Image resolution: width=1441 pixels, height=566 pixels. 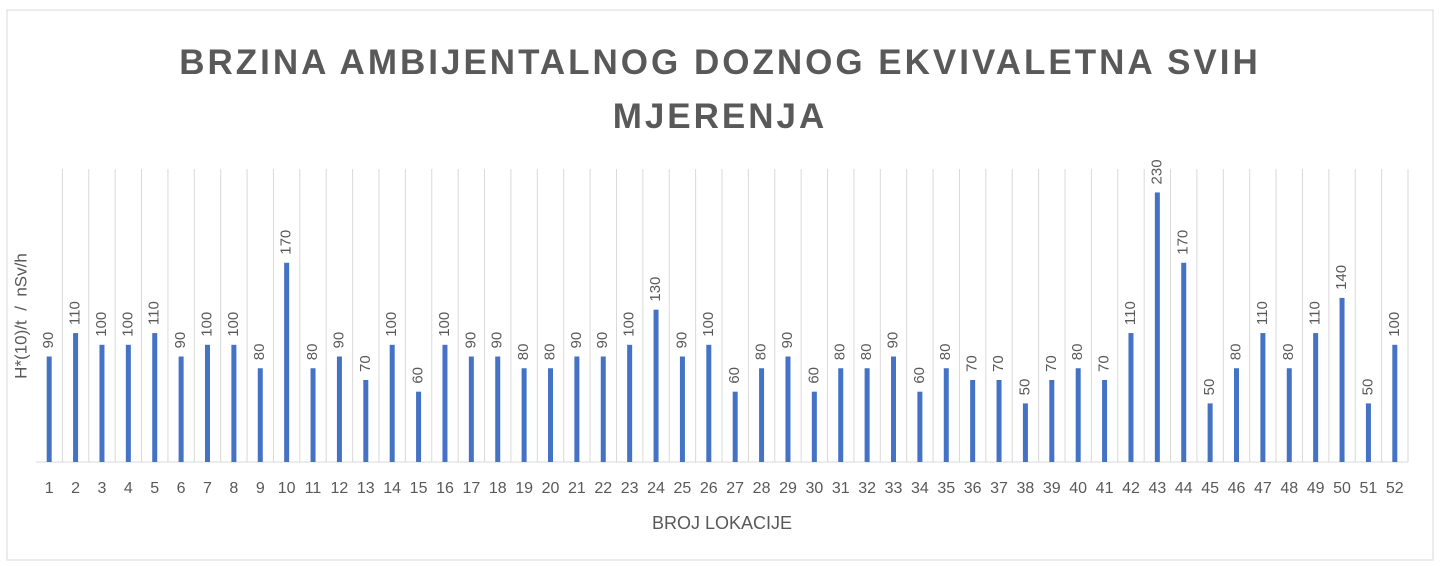 What do you see at coordinates (551, 488) in the screenshot?
I see `x-tick-label: 20` at bounding box center [551, 488].